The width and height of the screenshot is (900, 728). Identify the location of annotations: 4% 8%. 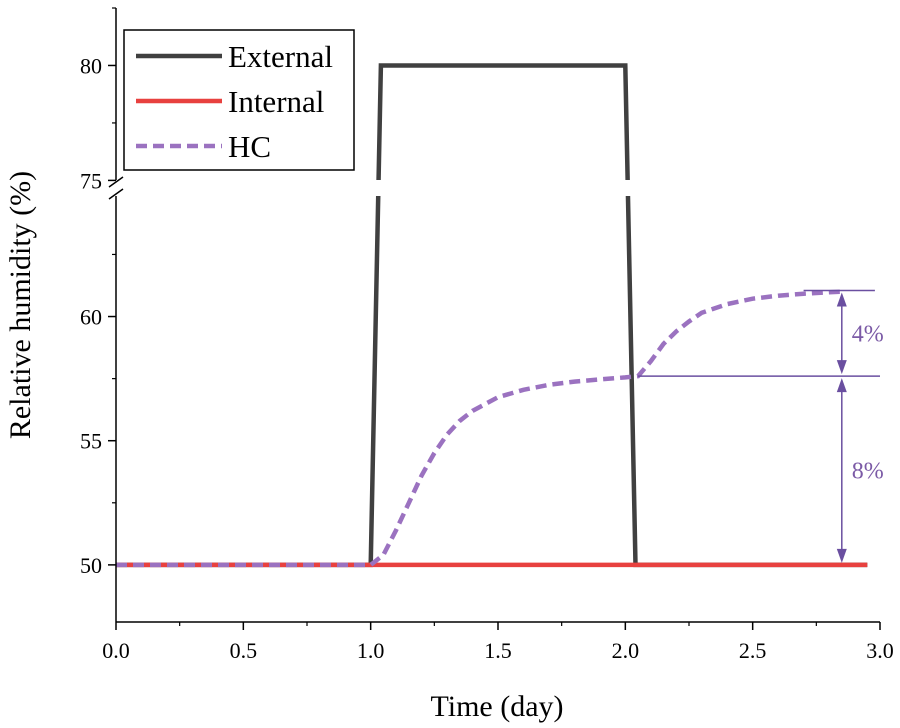
(761, 426).